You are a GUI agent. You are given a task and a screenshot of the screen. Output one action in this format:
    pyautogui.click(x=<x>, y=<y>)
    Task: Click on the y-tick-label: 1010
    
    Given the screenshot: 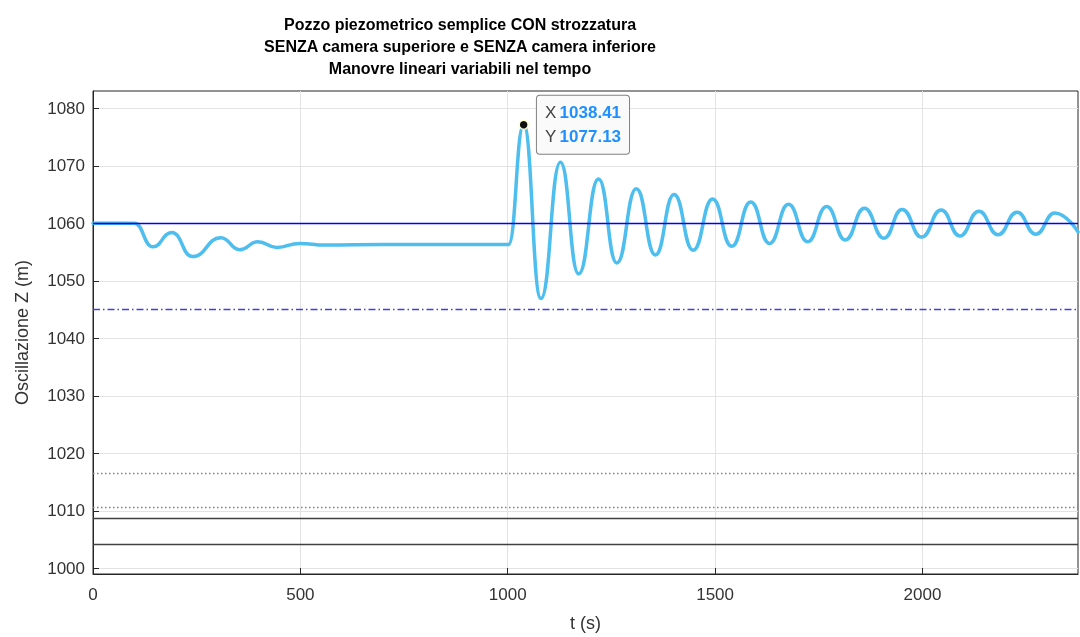 What is the action you would take?
    pyautogui.click(x=66, y=511)
    